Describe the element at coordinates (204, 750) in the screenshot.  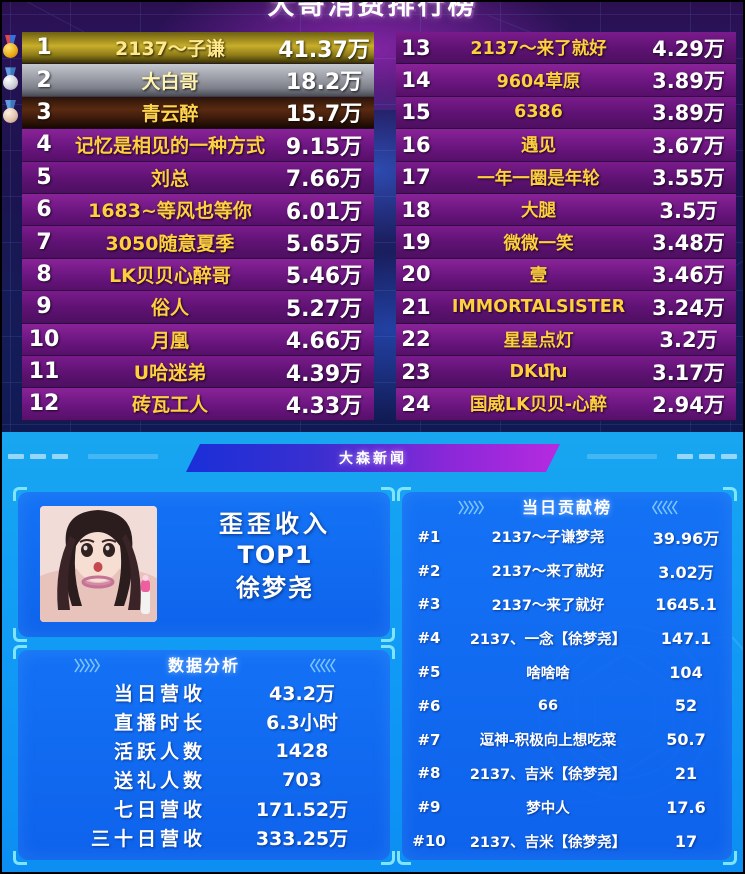
I see `analysis-row: 活跃人数 1428` at that location.